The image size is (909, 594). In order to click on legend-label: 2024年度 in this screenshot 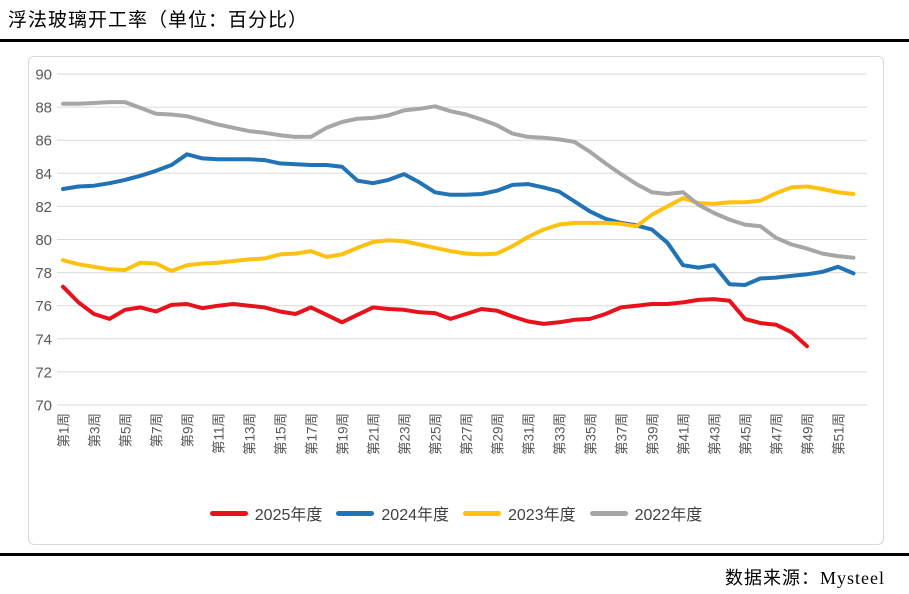, I will do `click(415, 515)`.